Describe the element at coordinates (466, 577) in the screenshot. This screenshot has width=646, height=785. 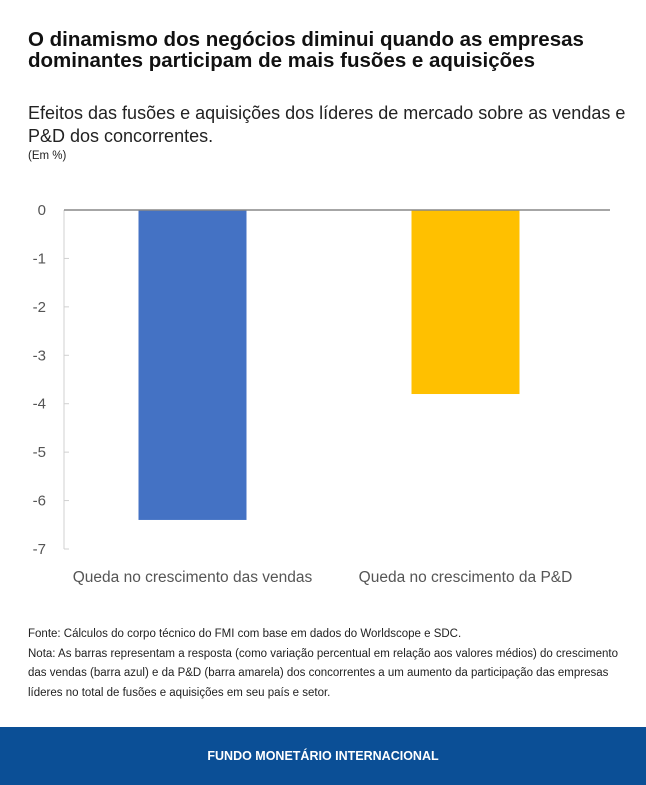
I see `x-category-label: Queda no crescimento da P&D` at that location.